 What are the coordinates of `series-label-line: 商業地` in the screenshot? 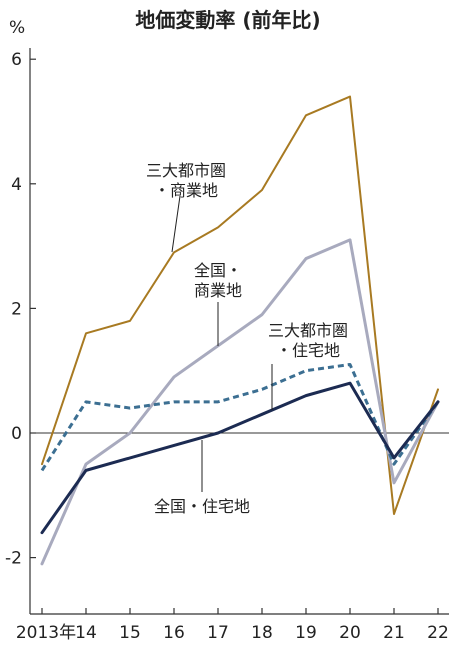 It's located at (218, 290).